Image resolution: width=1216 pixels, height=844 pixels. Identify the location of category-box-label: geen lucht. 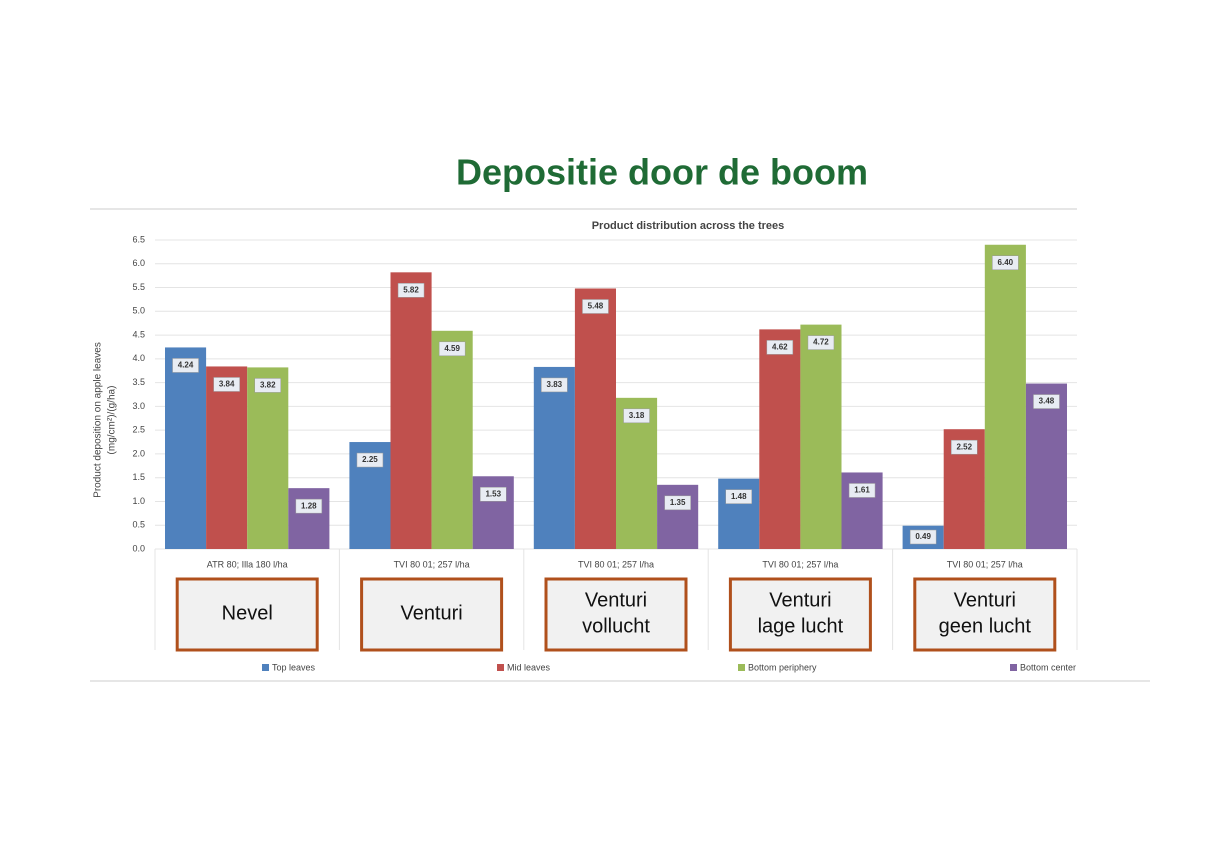
(985, 626).